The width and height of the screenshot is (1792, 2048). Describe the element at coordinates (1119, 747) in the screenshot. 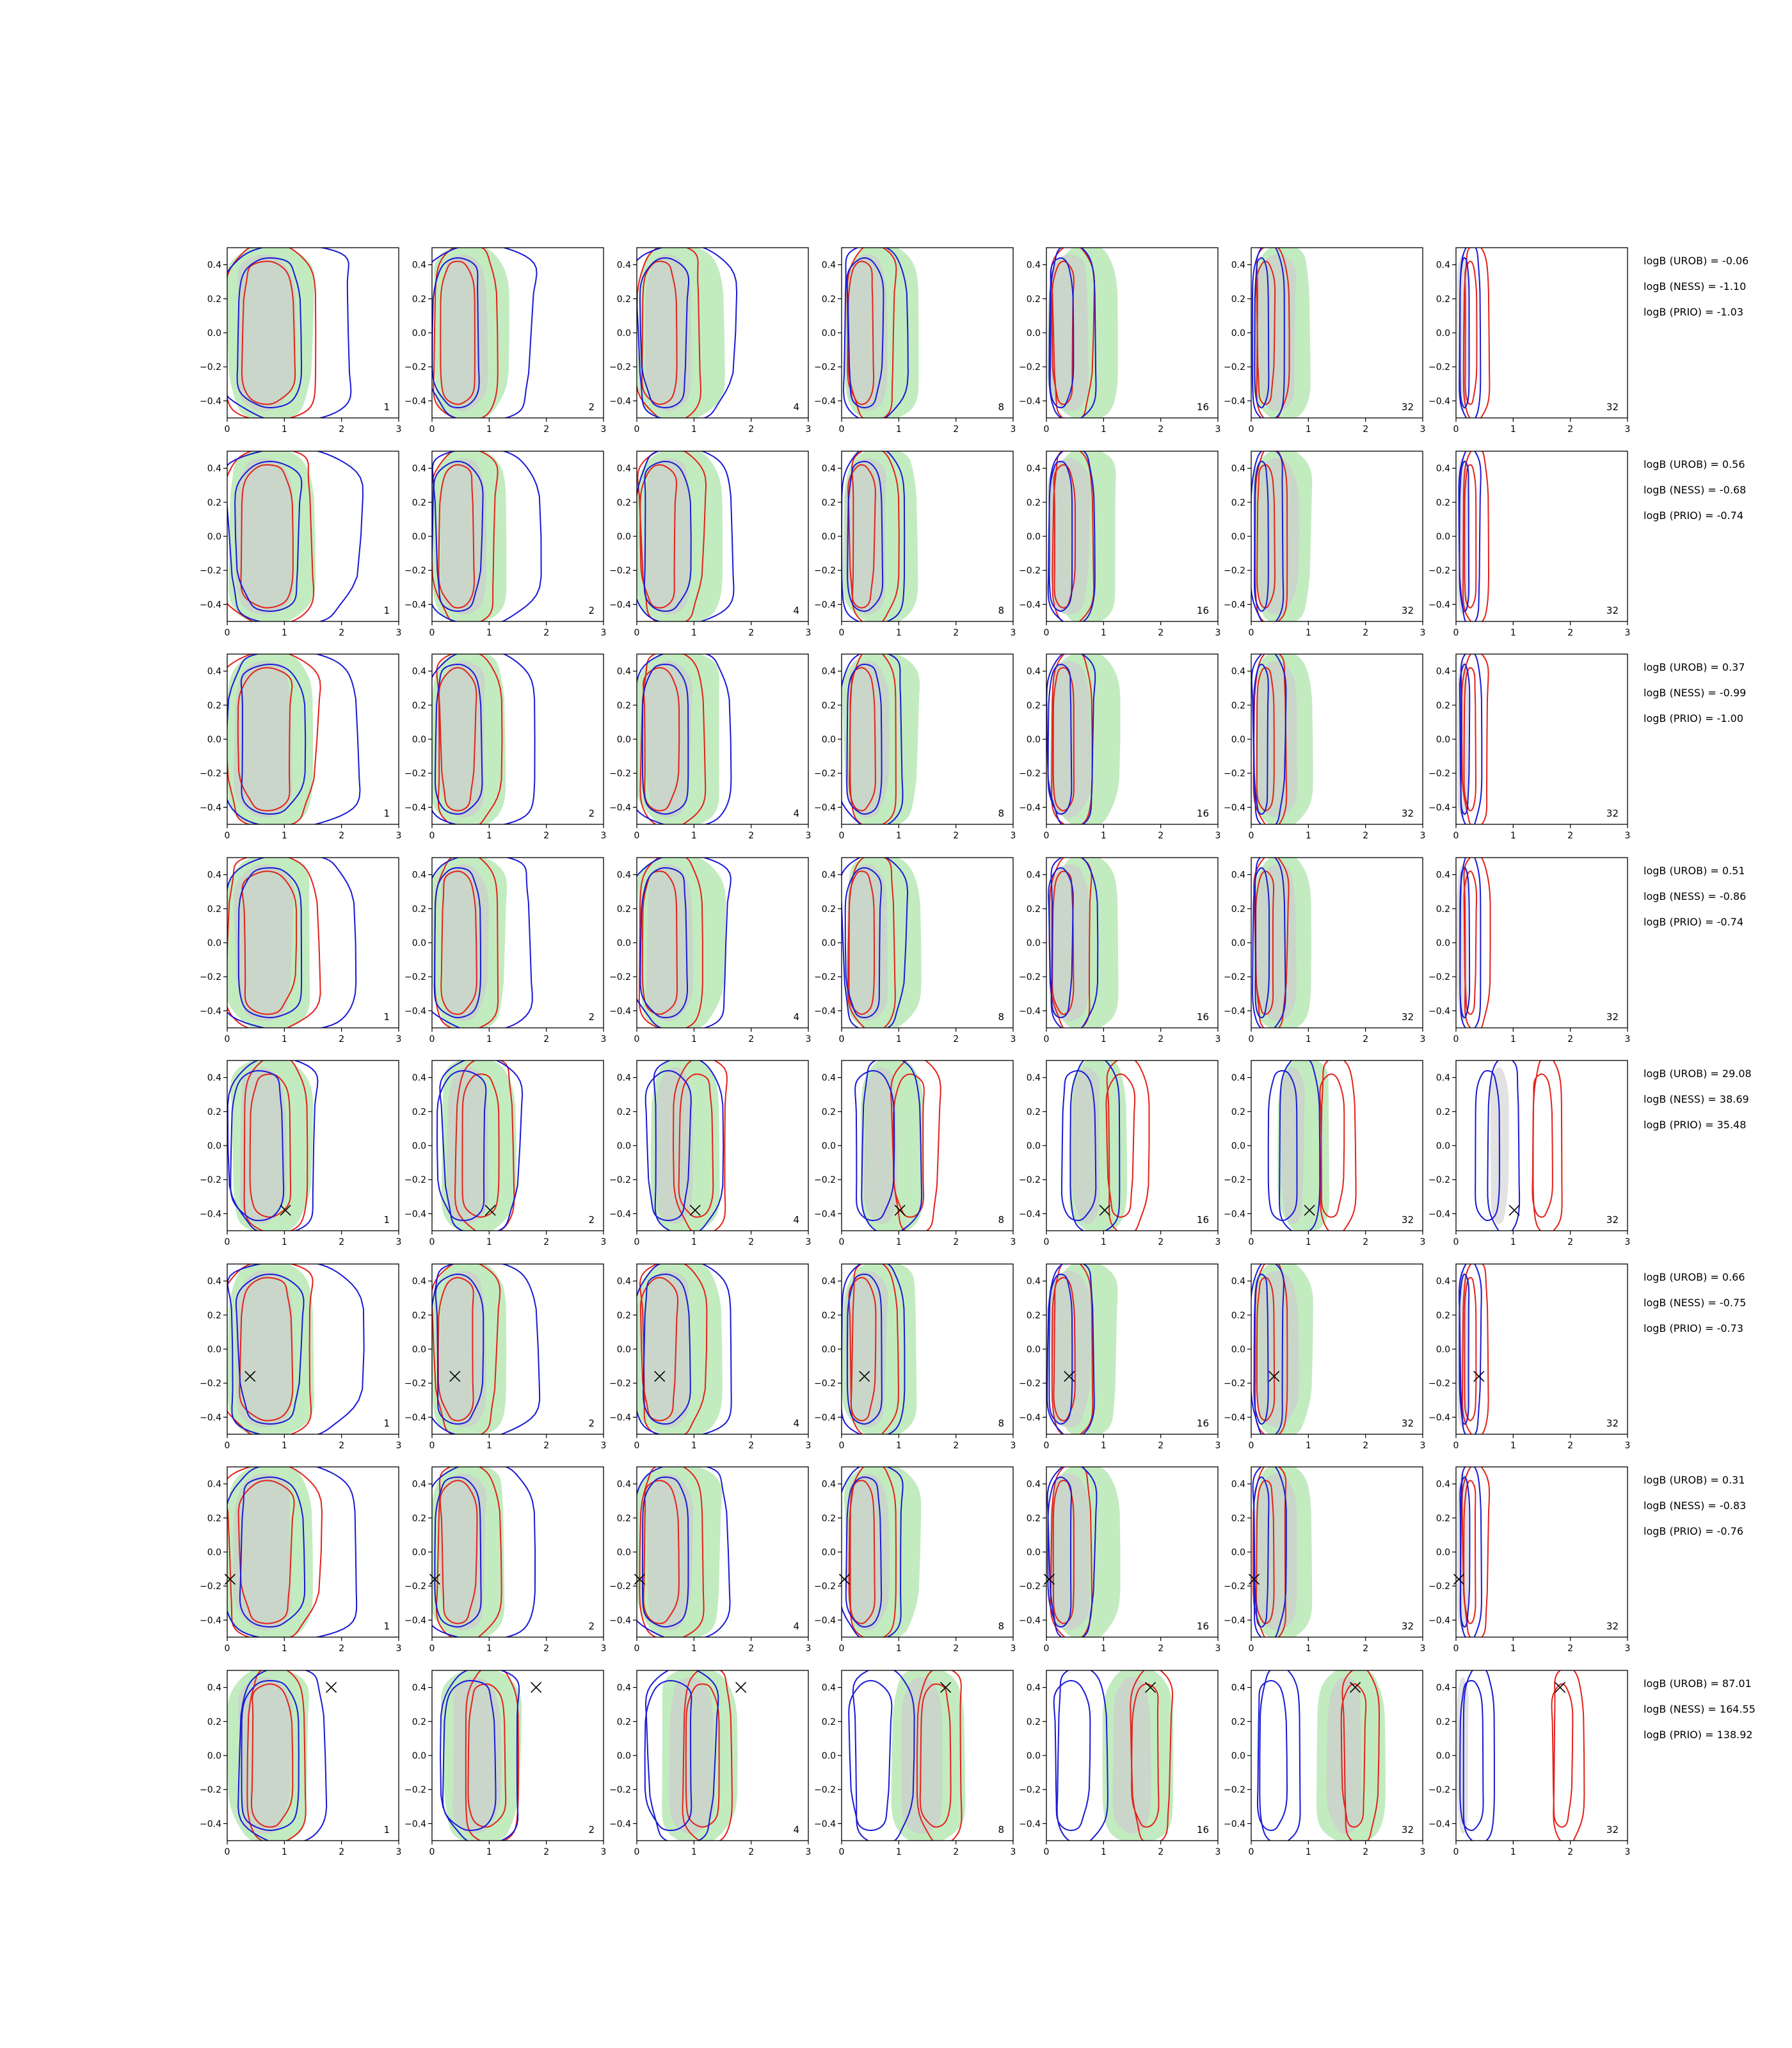

I see `subplot-r3-c5: 0 1 2 3 0.4 0.2 0.0 −0.2 −0.4 16` at that location.